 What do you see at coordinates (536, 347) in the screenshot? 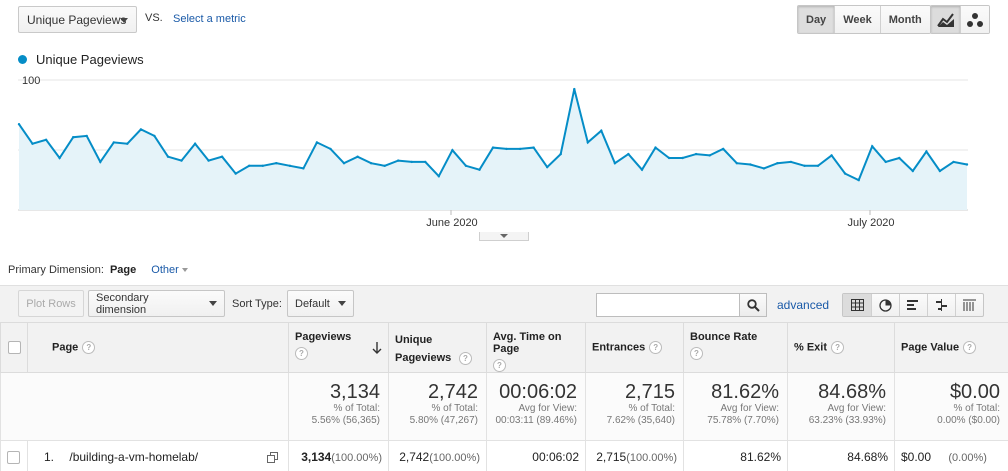
I see `header-avg-time-on-page: Avg. Time on Page ?` at bounding box center [536, 347].